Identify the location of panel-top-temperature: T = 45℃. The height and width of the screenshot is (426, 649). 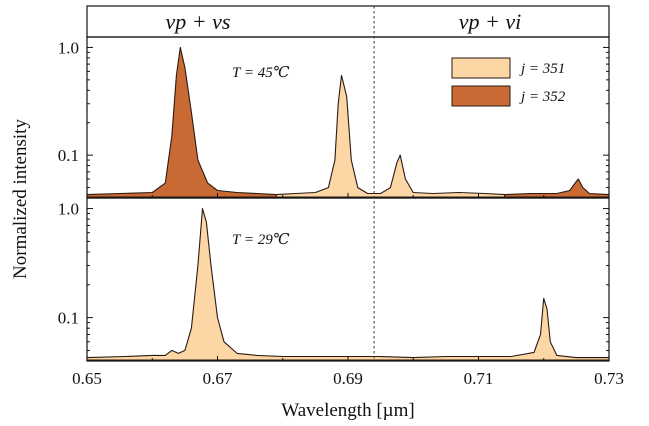
(261, 73).